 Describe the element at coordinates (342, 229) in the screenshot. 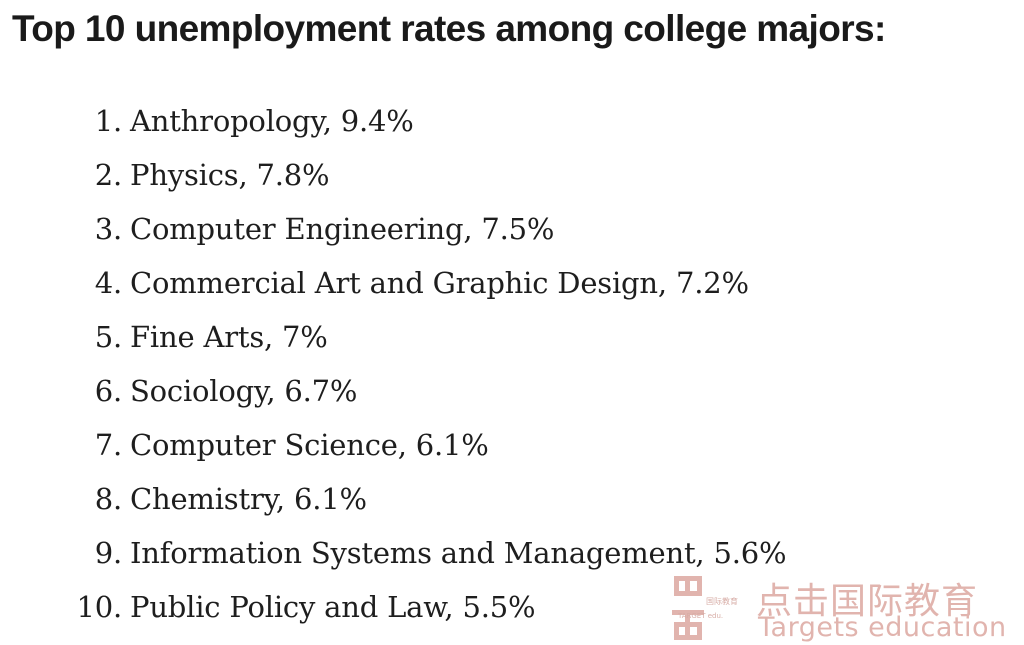

I see `list-item-text: Computer Engineering, 7.5%` at that location.